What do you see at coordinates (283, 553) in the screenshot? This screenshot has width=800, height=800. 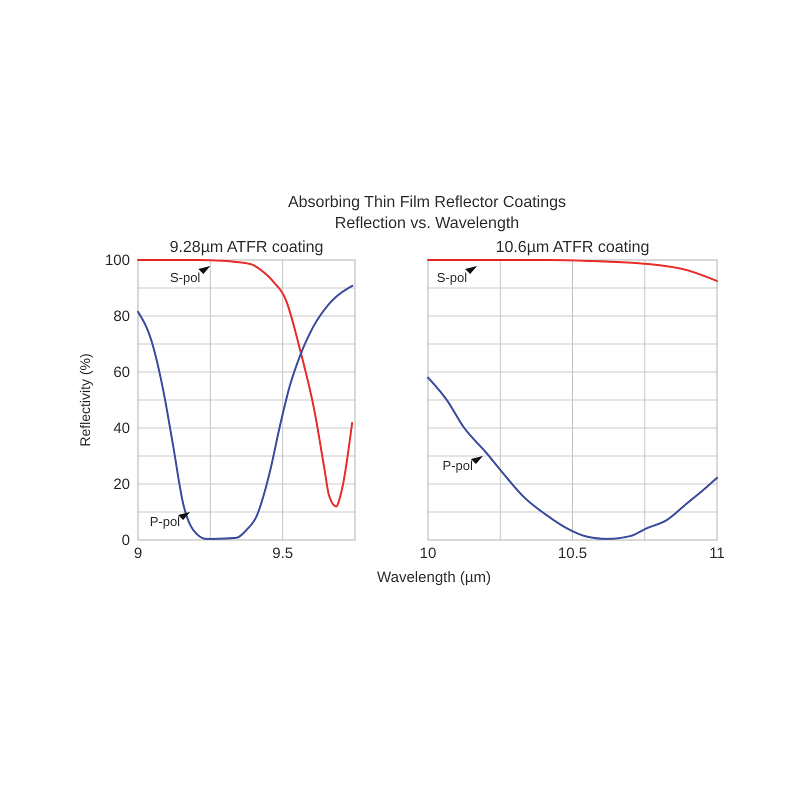 I see `x-tick-label: 9.5` at bounding box center [283, 553].